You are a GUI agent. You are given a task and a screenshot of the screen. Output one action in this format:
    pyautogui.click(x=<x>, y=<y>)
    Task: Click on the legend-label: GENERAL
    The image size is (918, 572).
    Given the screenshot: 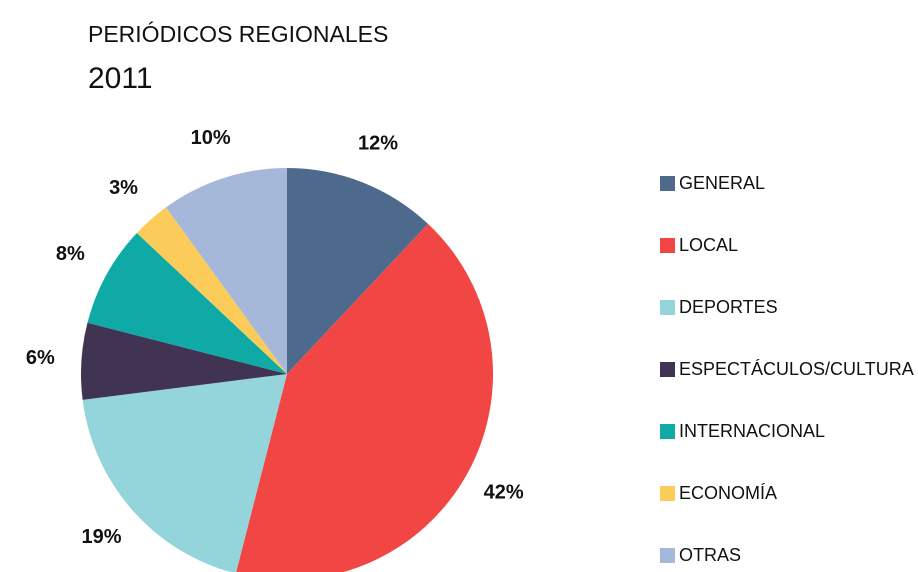 What is the action you would take?
    pyautogui.click(x=722, y=183)
    